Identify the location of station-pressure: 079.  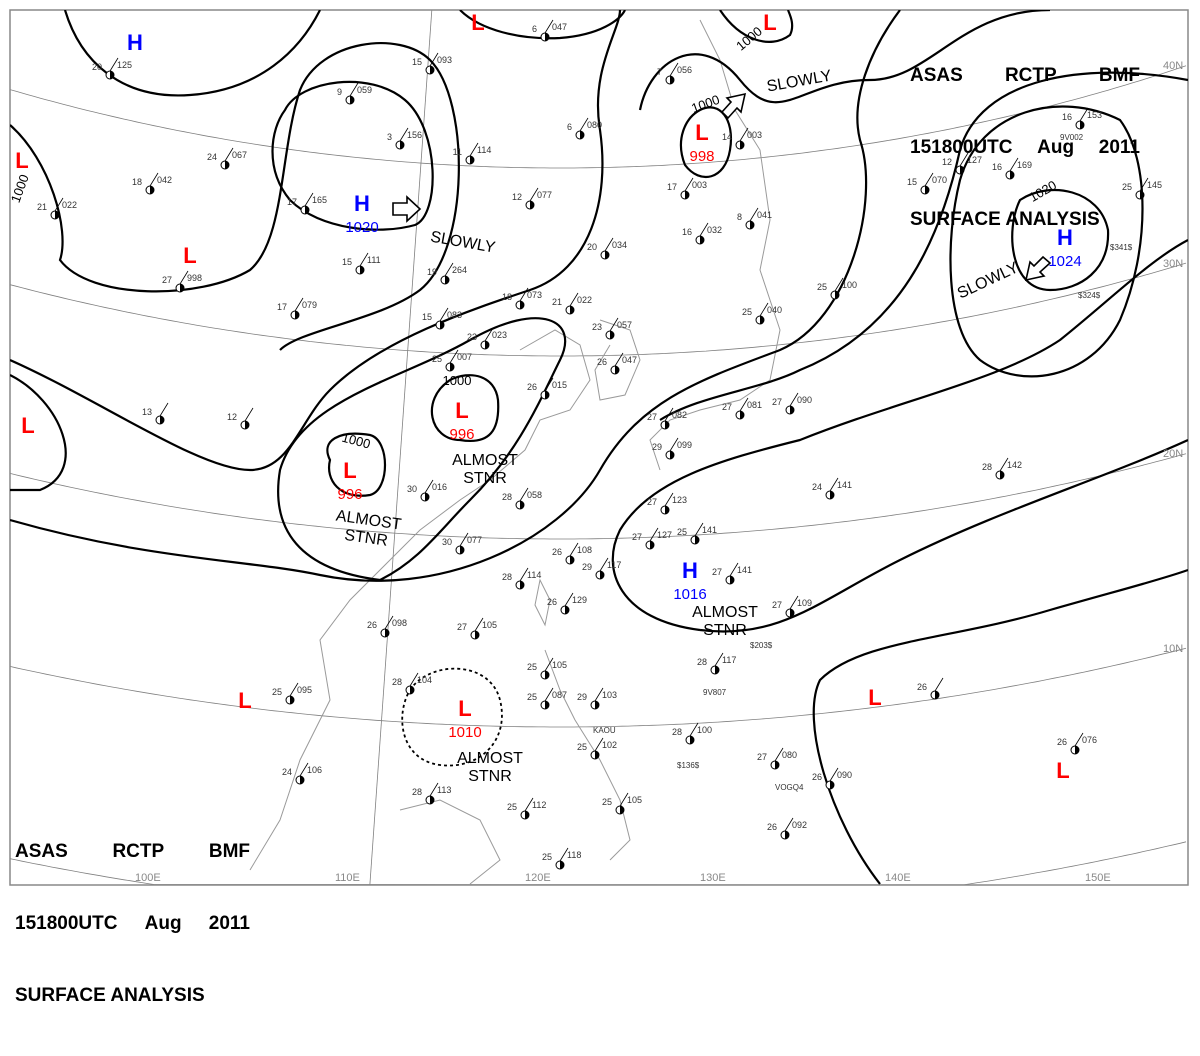
(309, 305).